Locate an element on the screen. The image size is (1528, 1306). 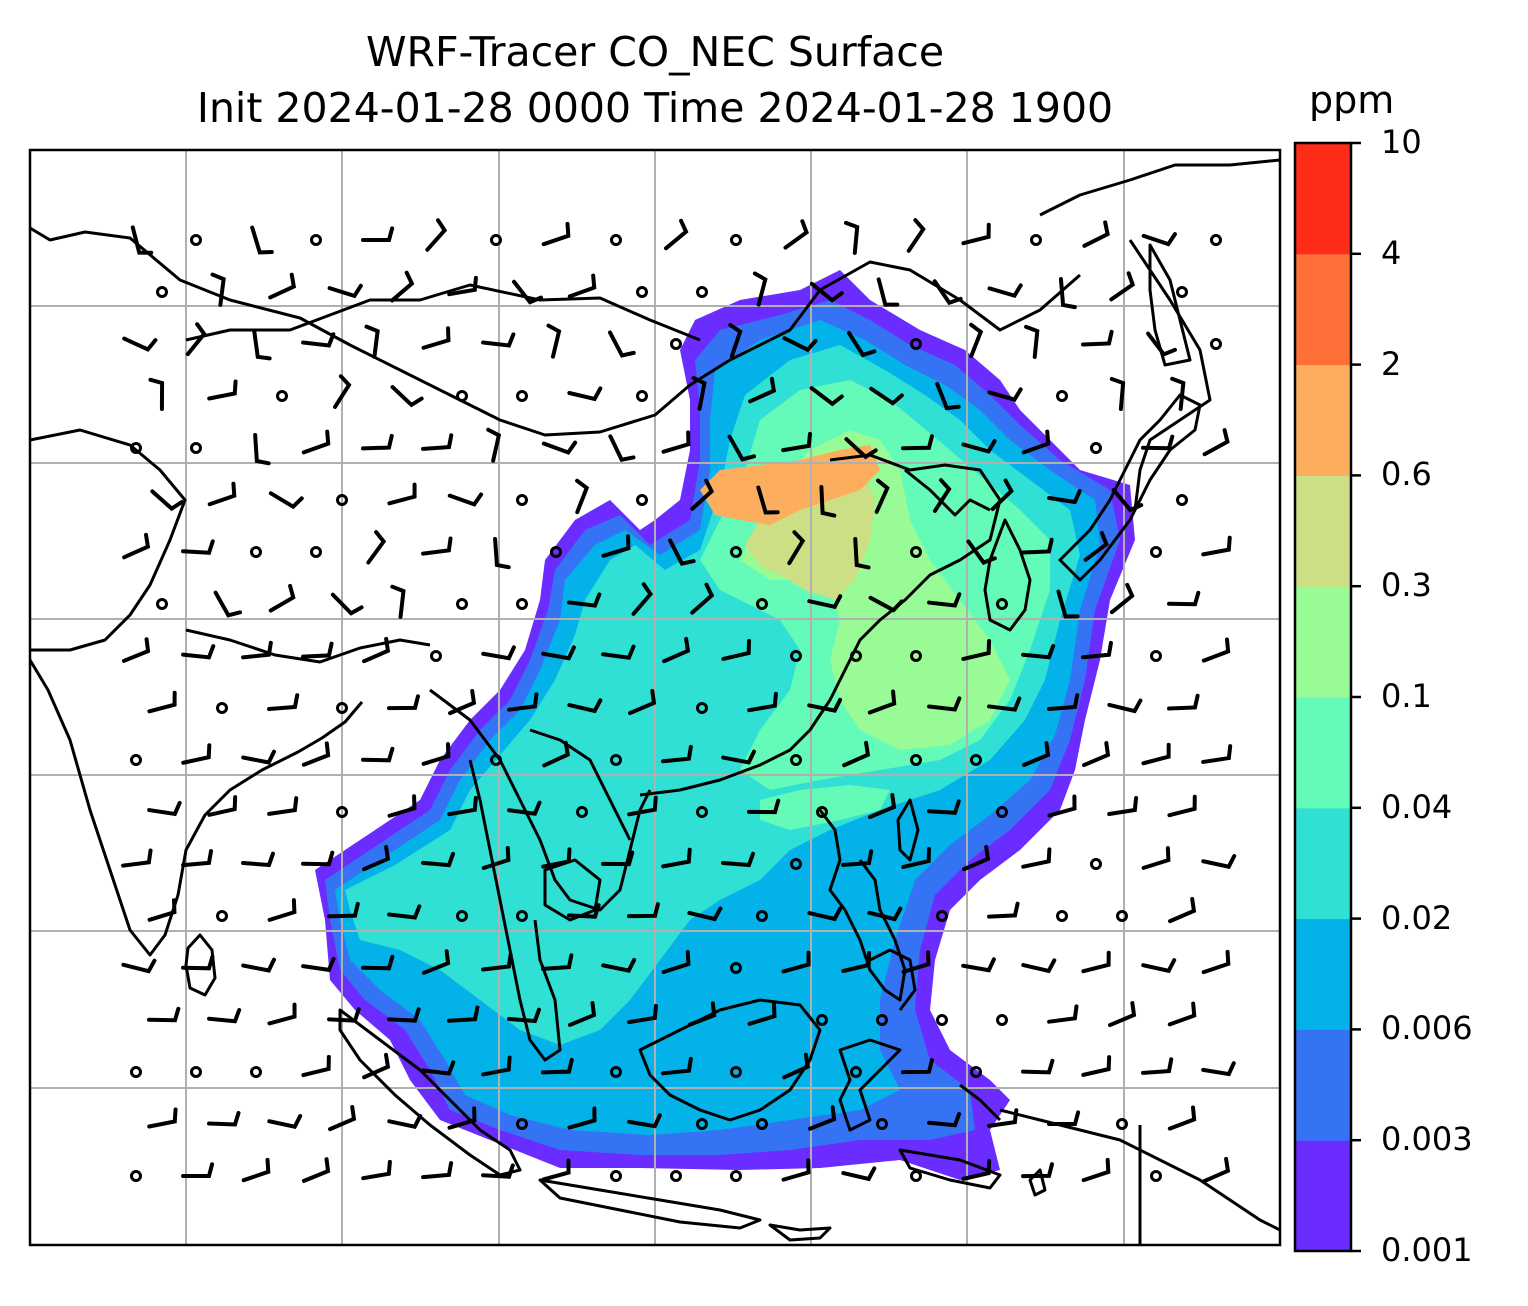
colorbar is located at coordinates (1327, 697).